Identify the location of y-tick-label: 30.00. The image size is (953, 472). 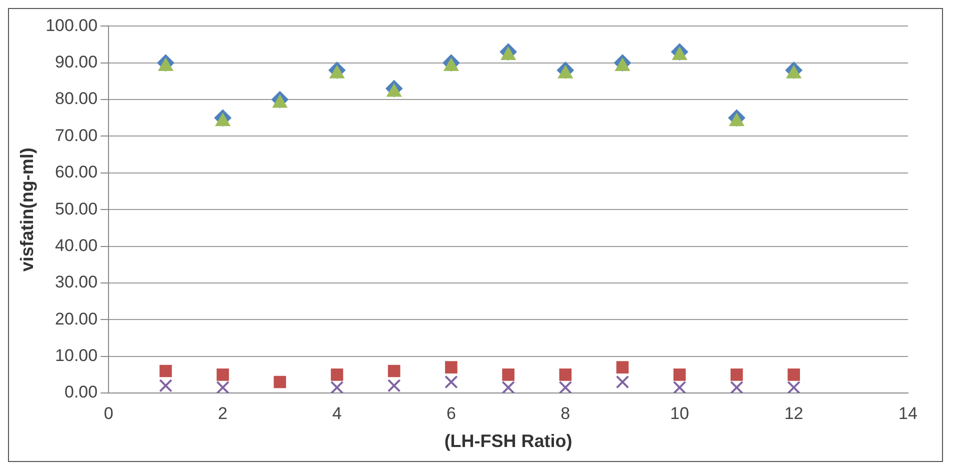
(76, 282).